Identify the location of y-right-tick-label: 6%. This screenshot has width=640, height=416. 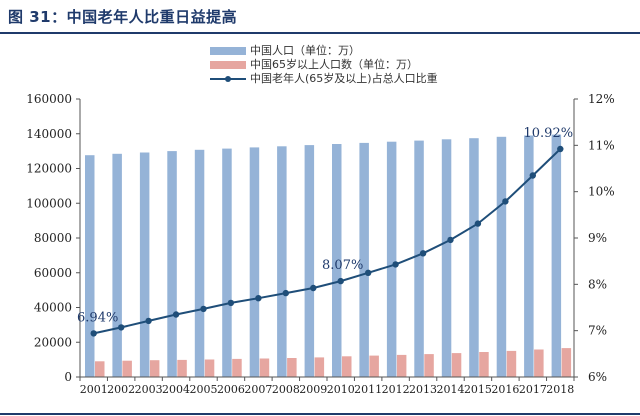
(597, 377).